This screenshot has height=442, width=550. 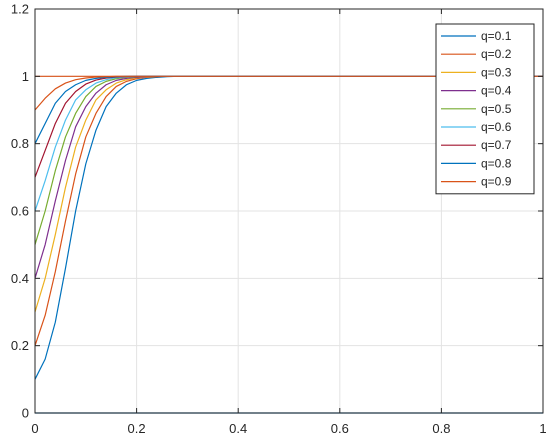 I want to click on y-tick-label: 1, so click(x=25, y=76).